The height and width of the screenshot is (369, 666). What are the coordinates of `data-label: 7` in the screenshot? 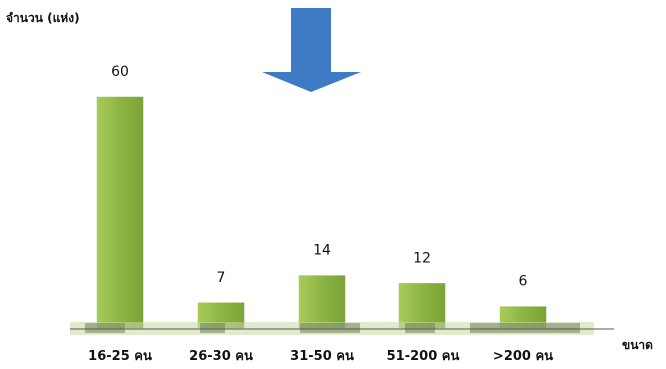 It's located at (221, 278).